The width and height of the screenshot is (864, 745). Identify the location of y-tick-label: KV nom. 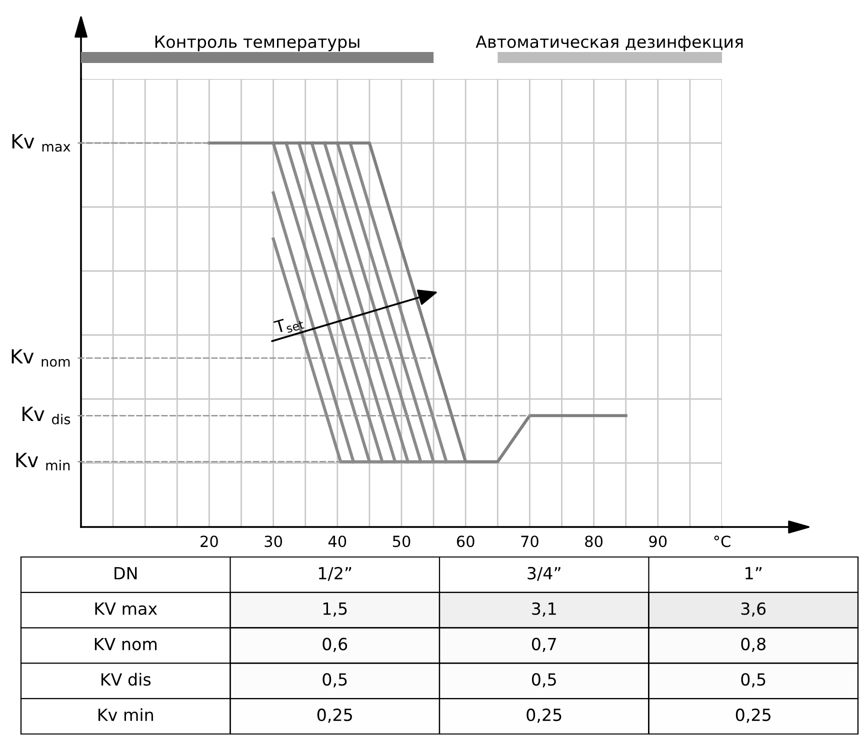
(125, 644).